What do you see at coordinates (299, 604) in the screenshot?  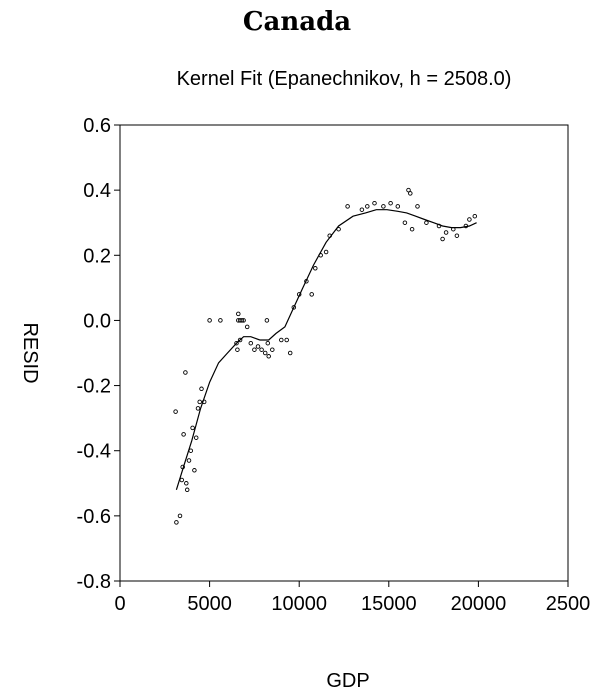 I see `x-tick-label: 10000` at bounding box center [299, 604].